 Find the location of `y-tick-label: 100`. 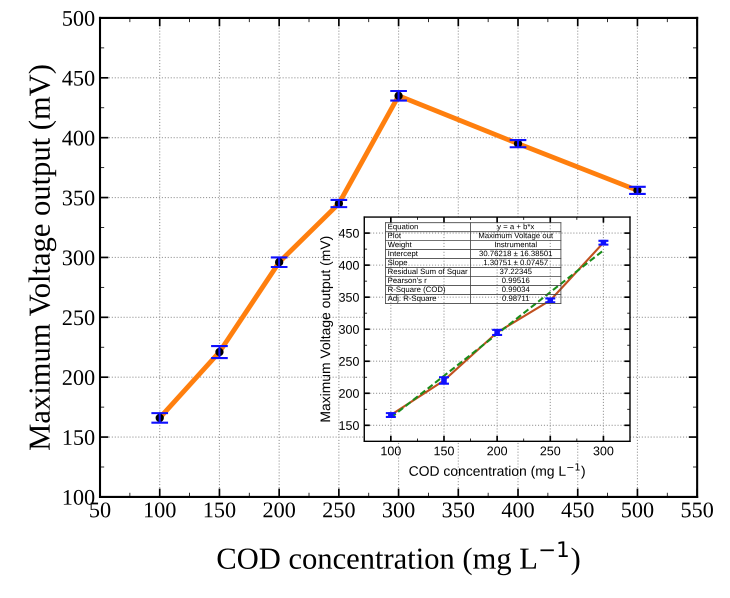

y-tick-label: 100 is located at coordinates (79, 497).